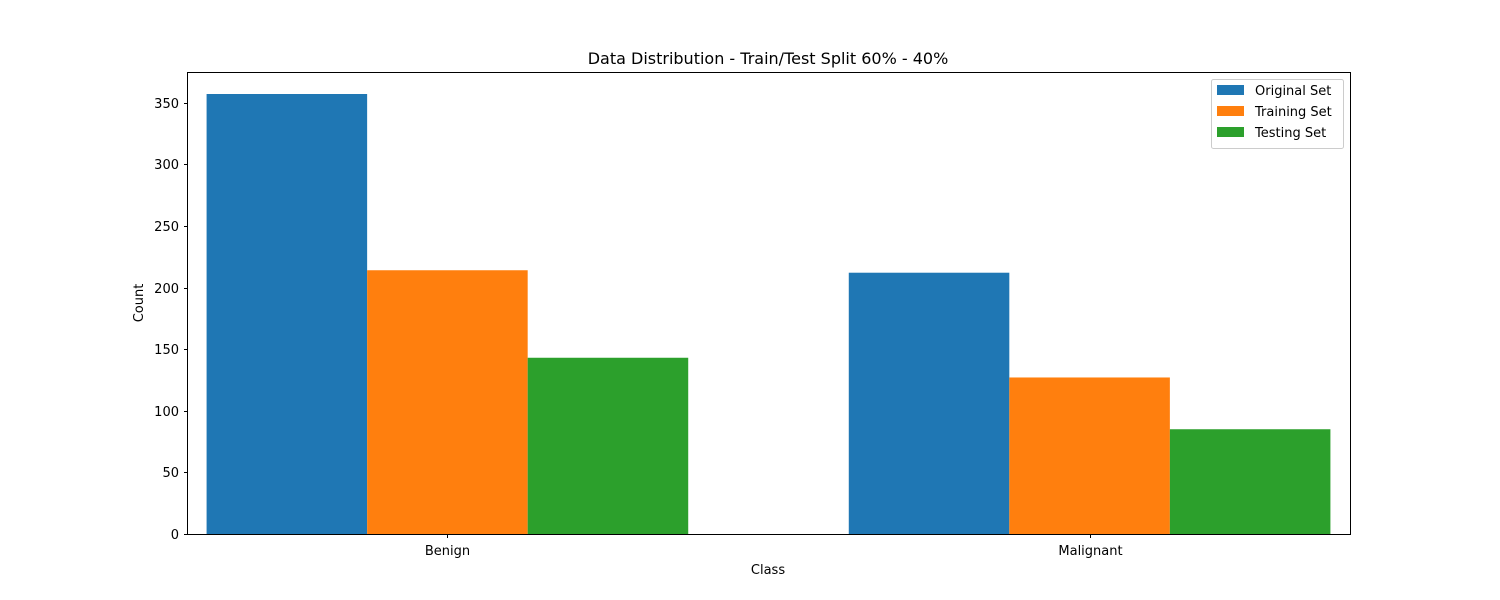 This screenshot has width=1500, height=600. Describe the element at coordinates (1293, 91) in the screenshot. I see `legend-label: Original Set` at that location.